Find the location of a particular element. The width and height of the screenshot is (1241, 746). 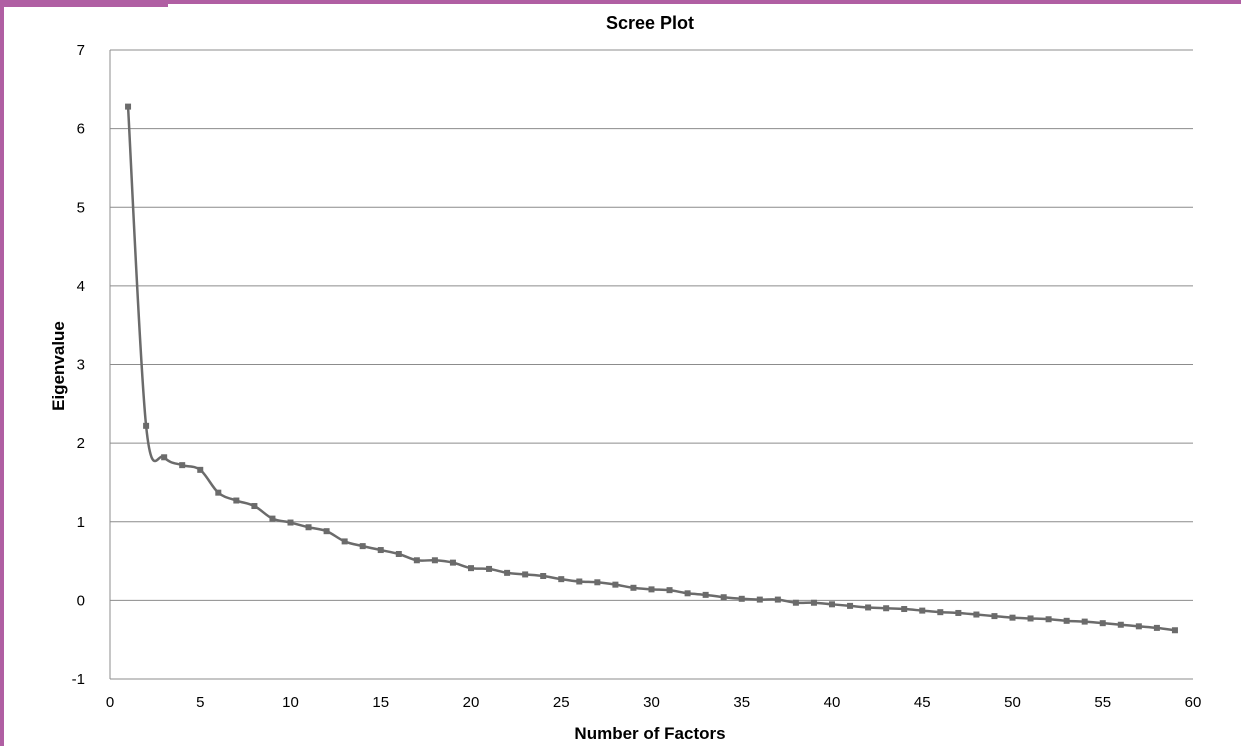

x-tick-label: 25 is located at coordinates (561, 702).